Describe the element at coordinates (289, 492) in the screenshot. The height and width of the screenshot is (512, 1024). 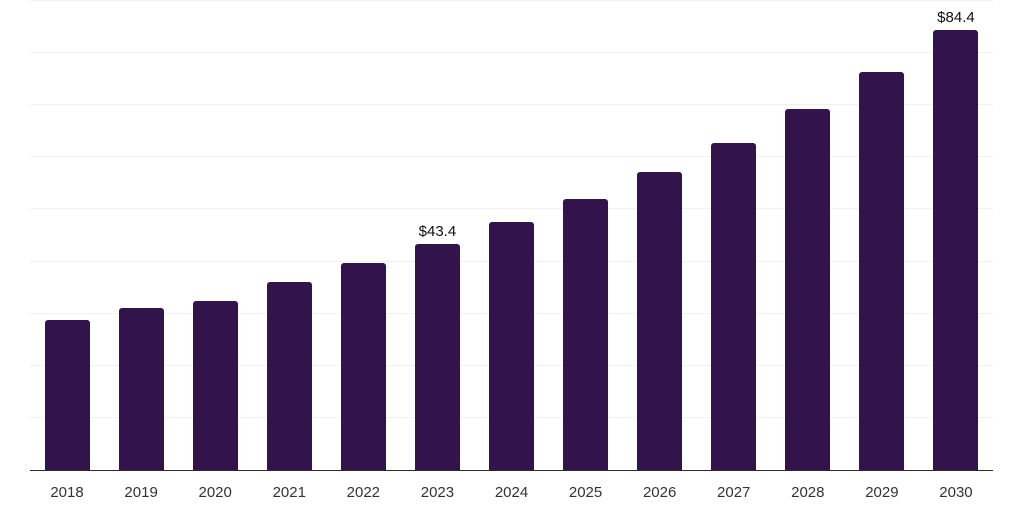
I see `x-tick-label-2021: 2021` at that location.